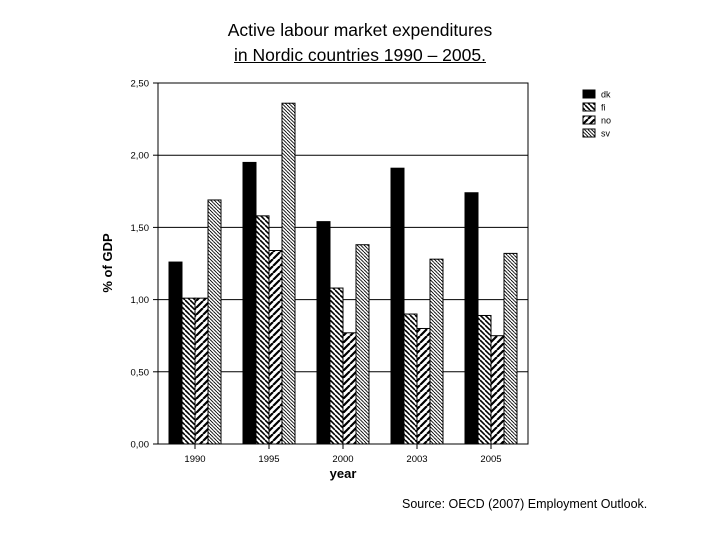  Describe the element at coordinates (596, 114) in the screenshot. I see `legend: dk fi no sv` at that location.